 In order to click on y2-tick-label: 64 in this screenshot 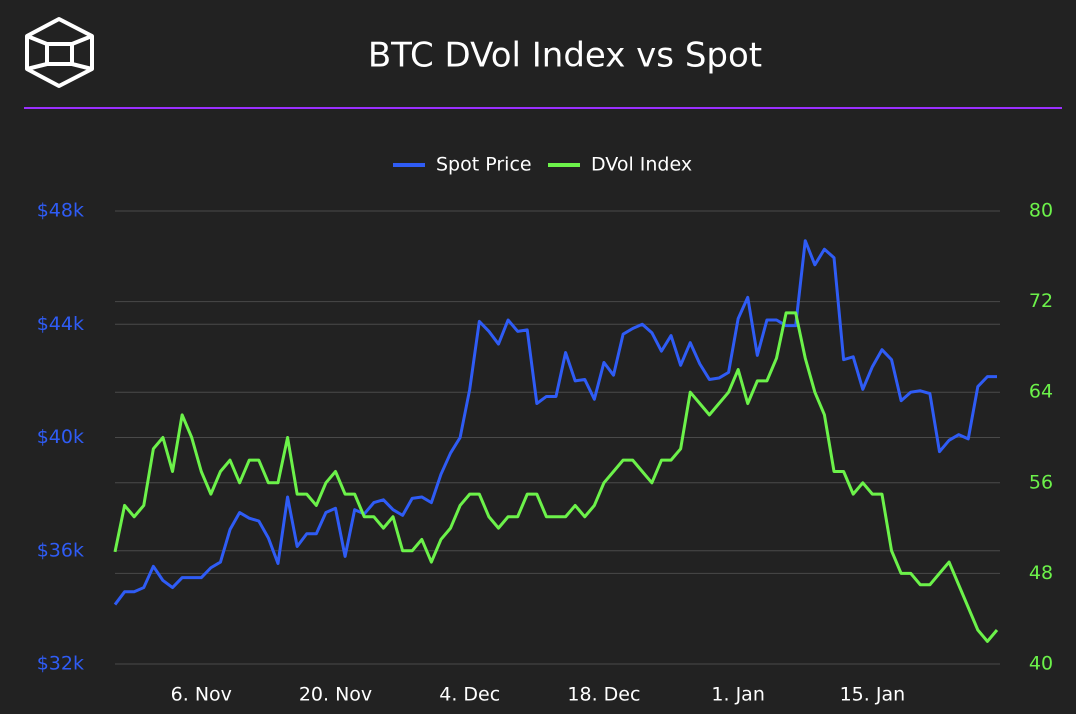, I will do `click(1041, 392)`.